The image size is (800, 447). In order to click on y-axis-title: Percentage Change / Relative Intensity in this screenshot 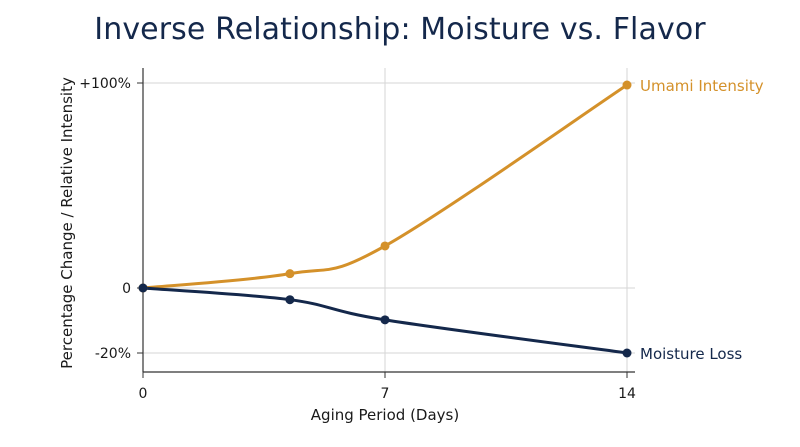, I will do `click(67, 223)`.